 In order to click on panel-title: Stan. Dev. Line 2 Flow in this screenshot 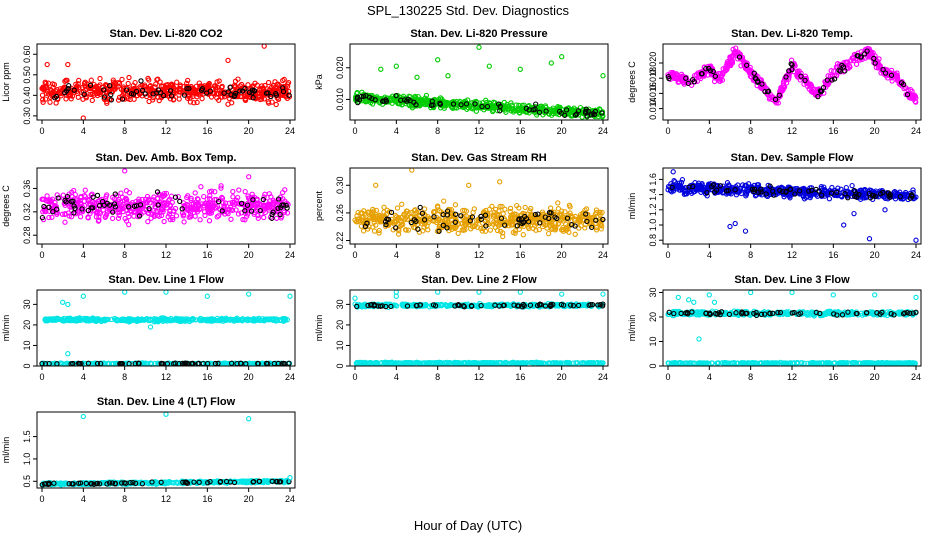, I will do `click(479, 280)`.